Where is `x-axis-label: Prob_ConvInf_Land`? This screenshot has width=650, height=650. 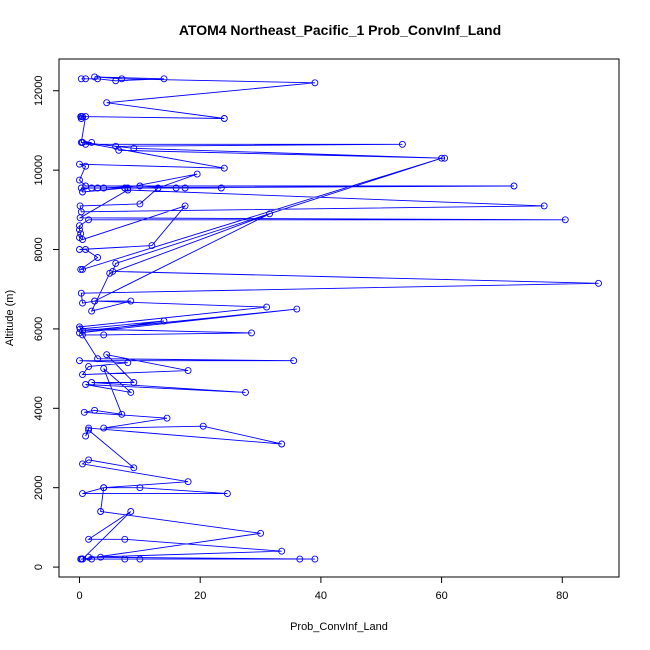
x-axis-label: Prob_ConvInf_Land is located at coordinates (339, 627).